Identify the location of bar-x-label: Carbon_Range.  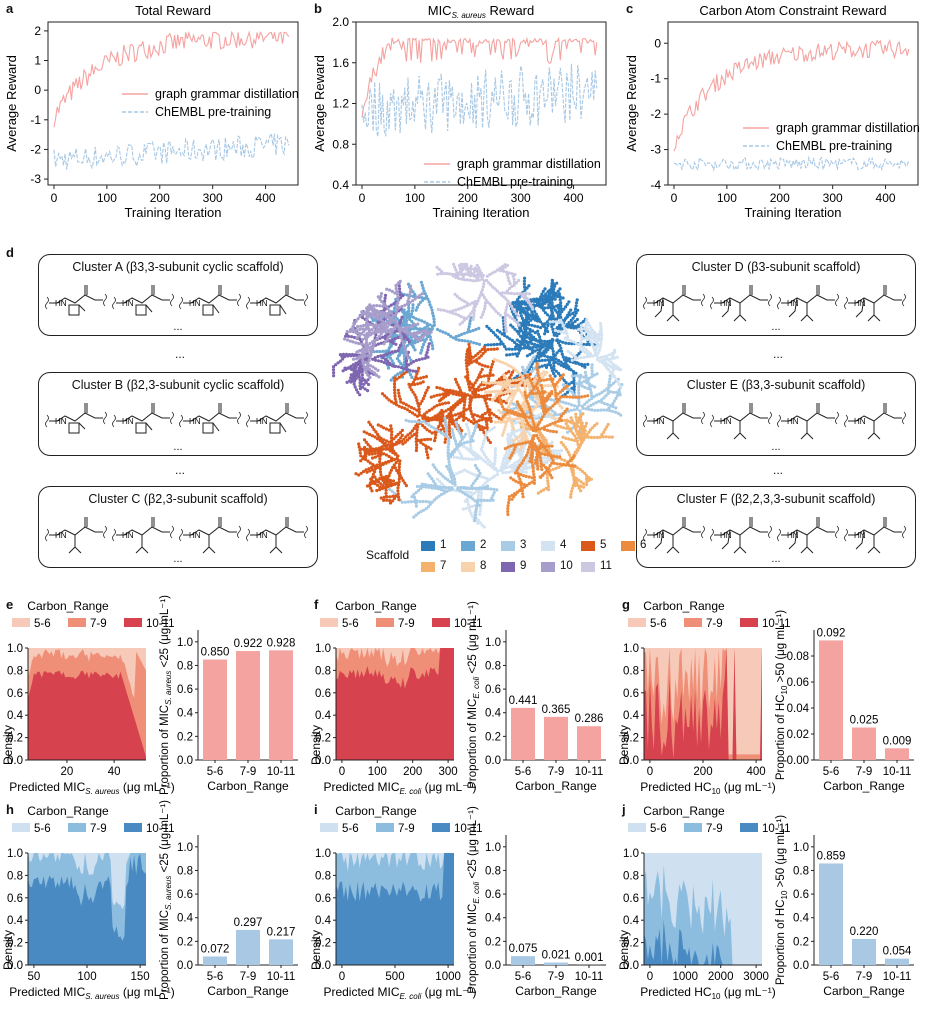
(556, 786).